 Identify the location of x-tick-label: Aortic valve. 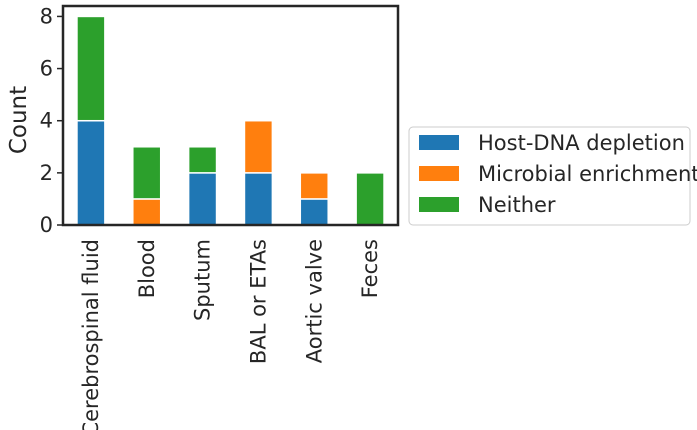
(314, 301).